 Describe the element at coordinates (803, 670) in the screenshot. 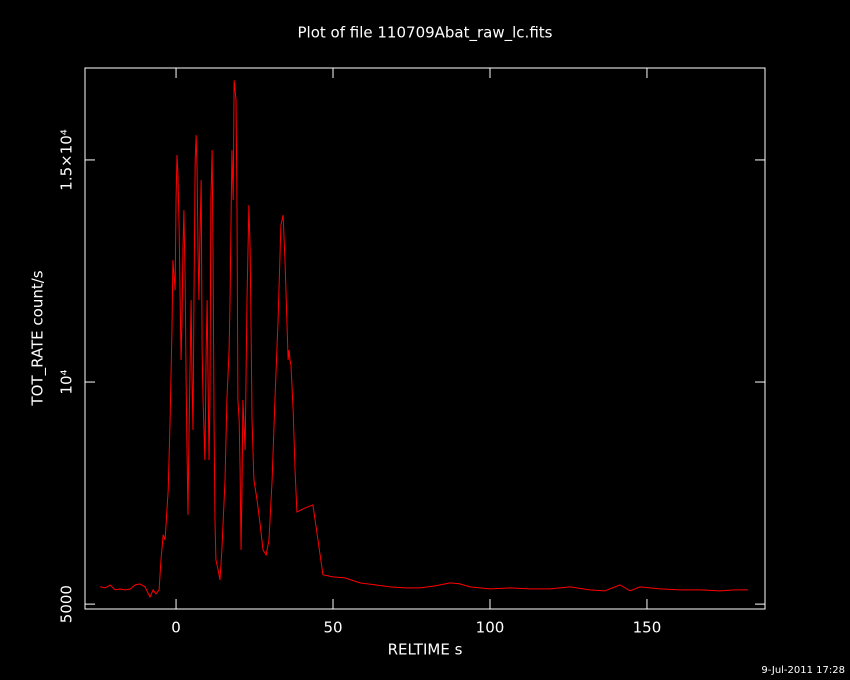

I see `footer: 9-Jul-2011 17:28` at that location.